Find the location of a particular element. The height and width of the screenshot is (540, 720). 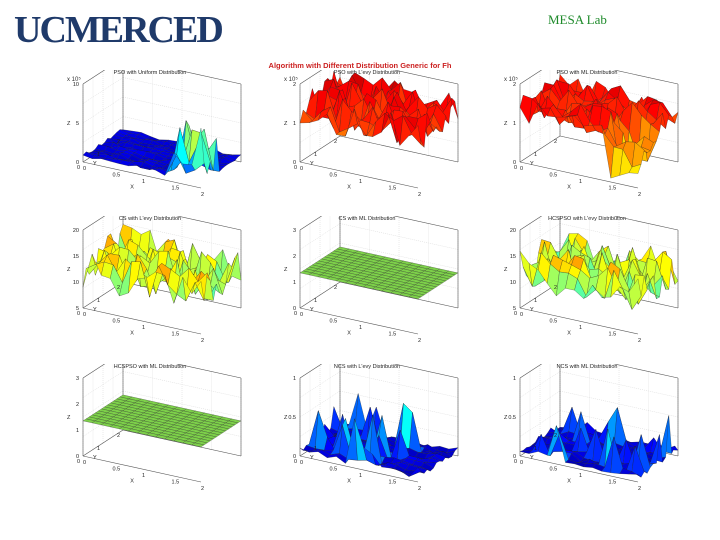

z-tick-label: 5 is located at coordinates (77, 124).